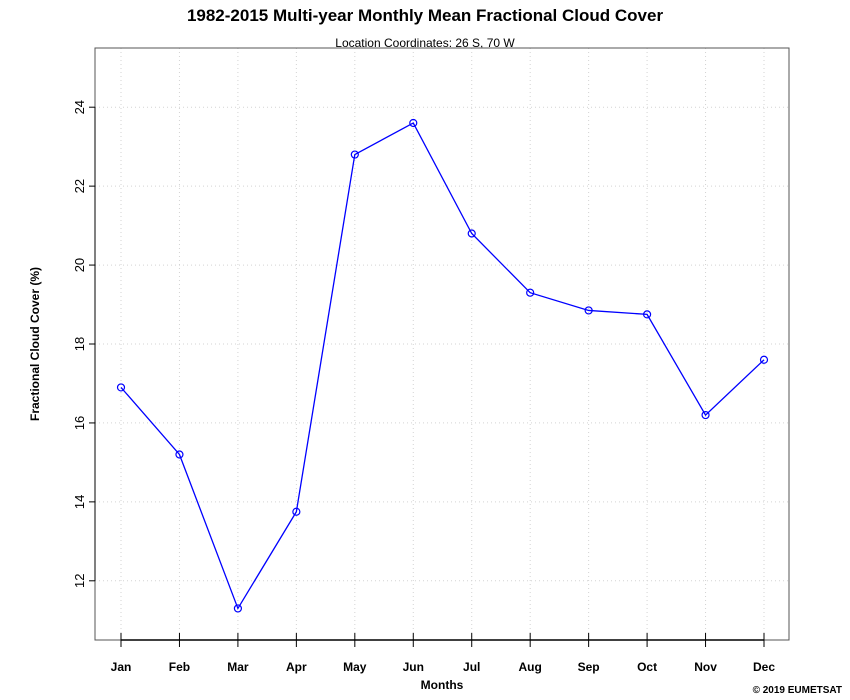 This screenshot has width=850, height=700. I want to click on x-tick-label: May, so click(355, 667).